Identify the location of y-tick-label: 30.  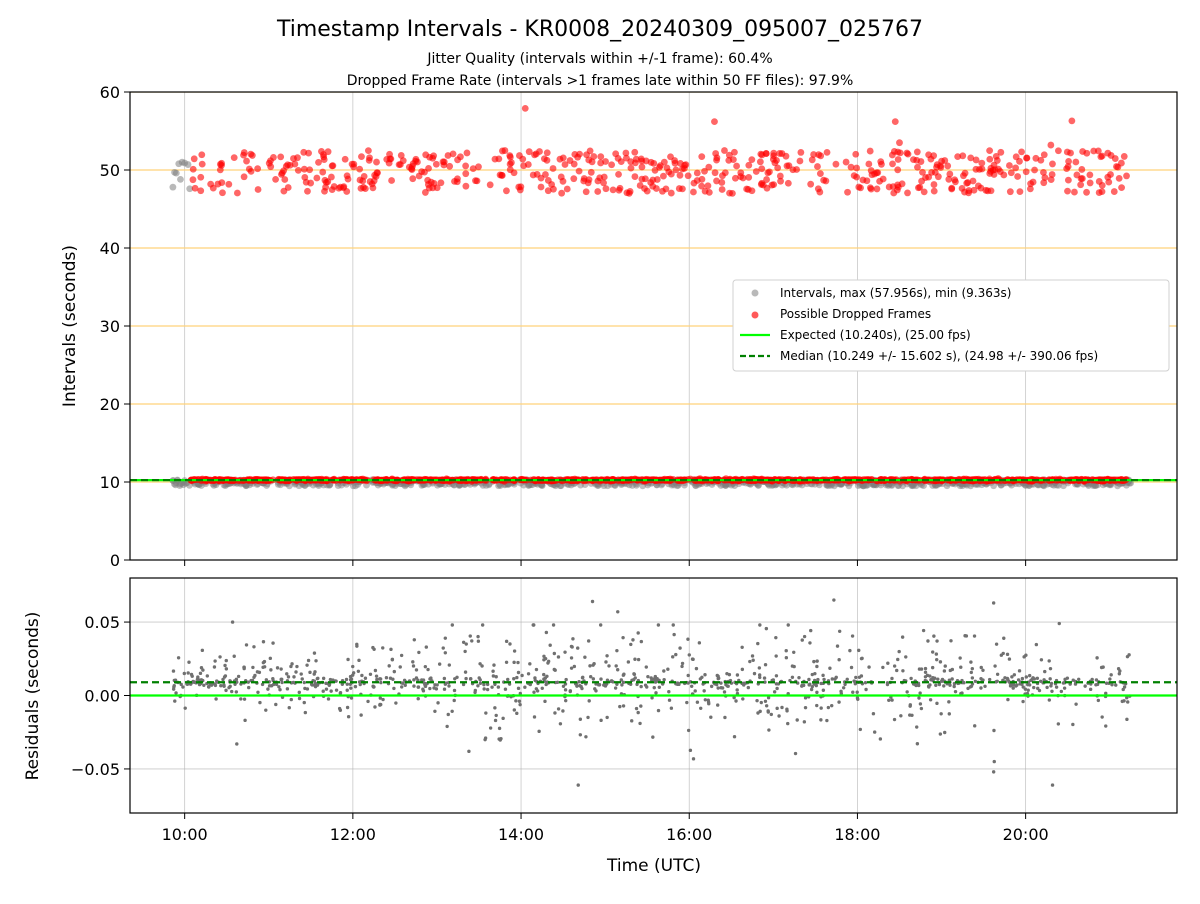
(110, 326).